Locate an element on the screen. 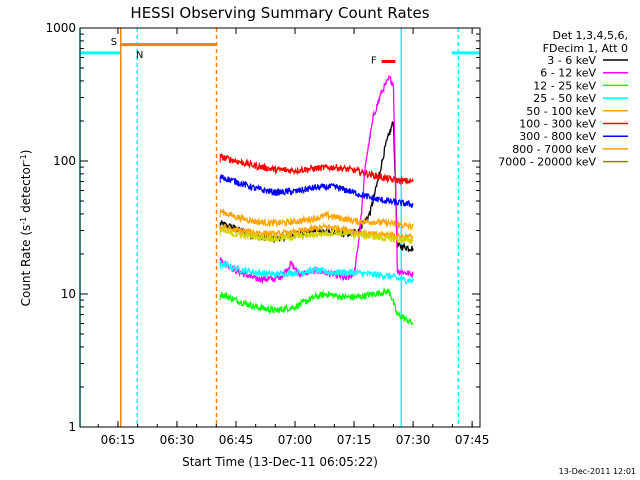  legend-label-1: 6 - 12 keV is located at coordinates (568, 73).